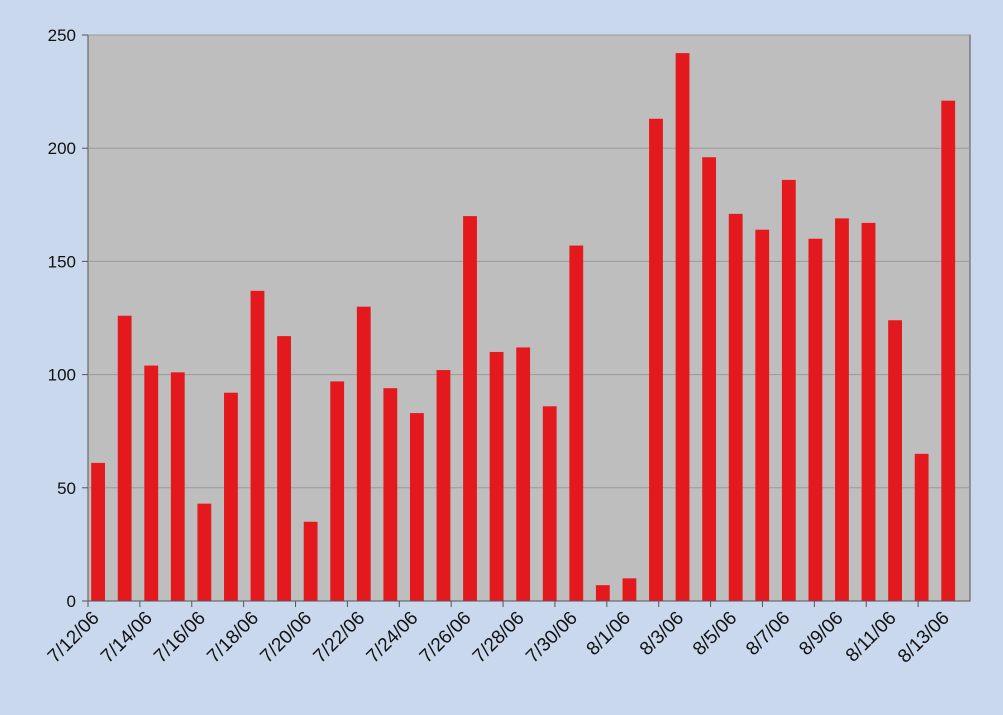 The image size is (1003, 715). I want to click on x-tick-label: 8/3/06, so click(662, 634).